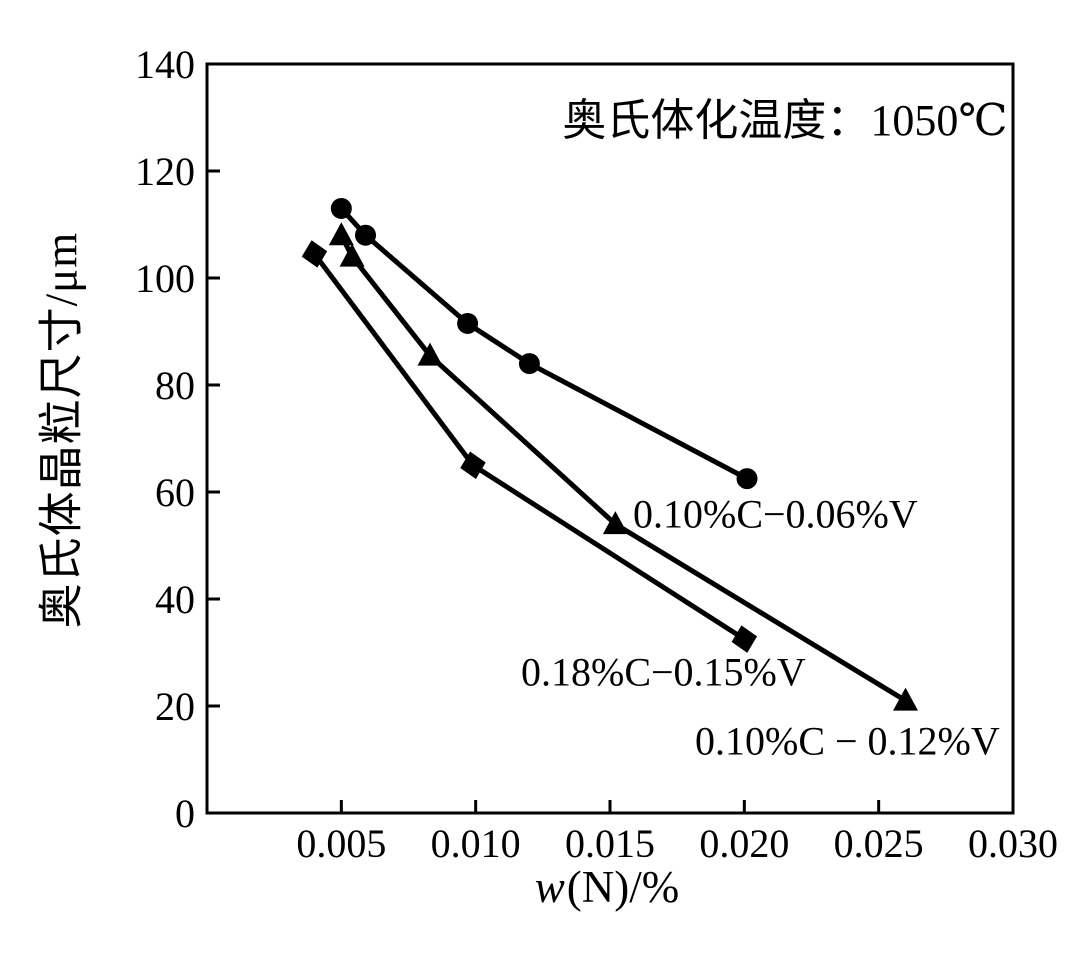  What do you see at coordinates (175, 706) in the screenshot?
I see `y-tick-label: 20` at bounding box center [175, 706].